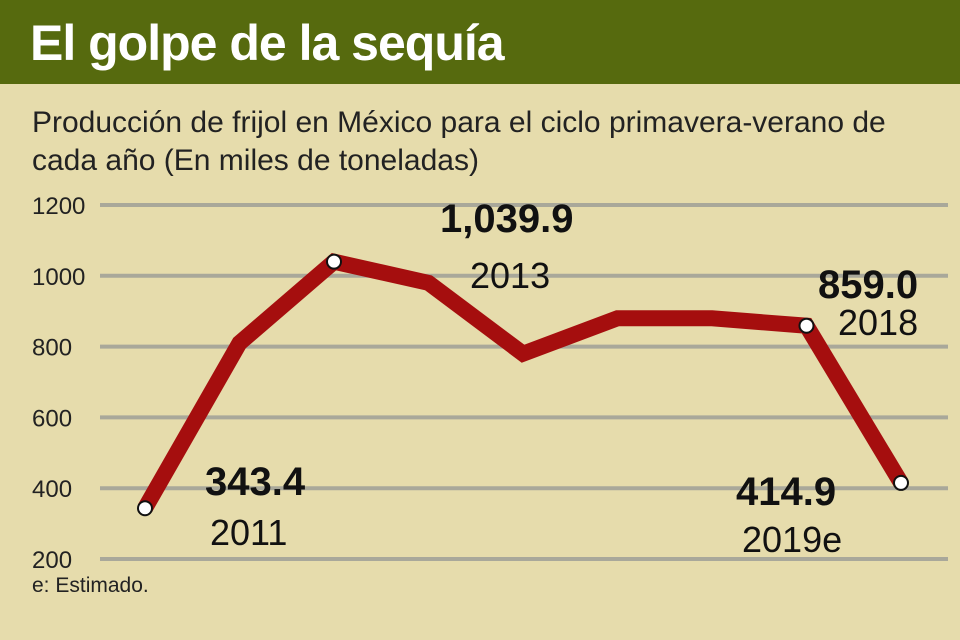  Describe the element at coordinates (248, 532) in the screenshot. I see `year-label: 2011` at that location.